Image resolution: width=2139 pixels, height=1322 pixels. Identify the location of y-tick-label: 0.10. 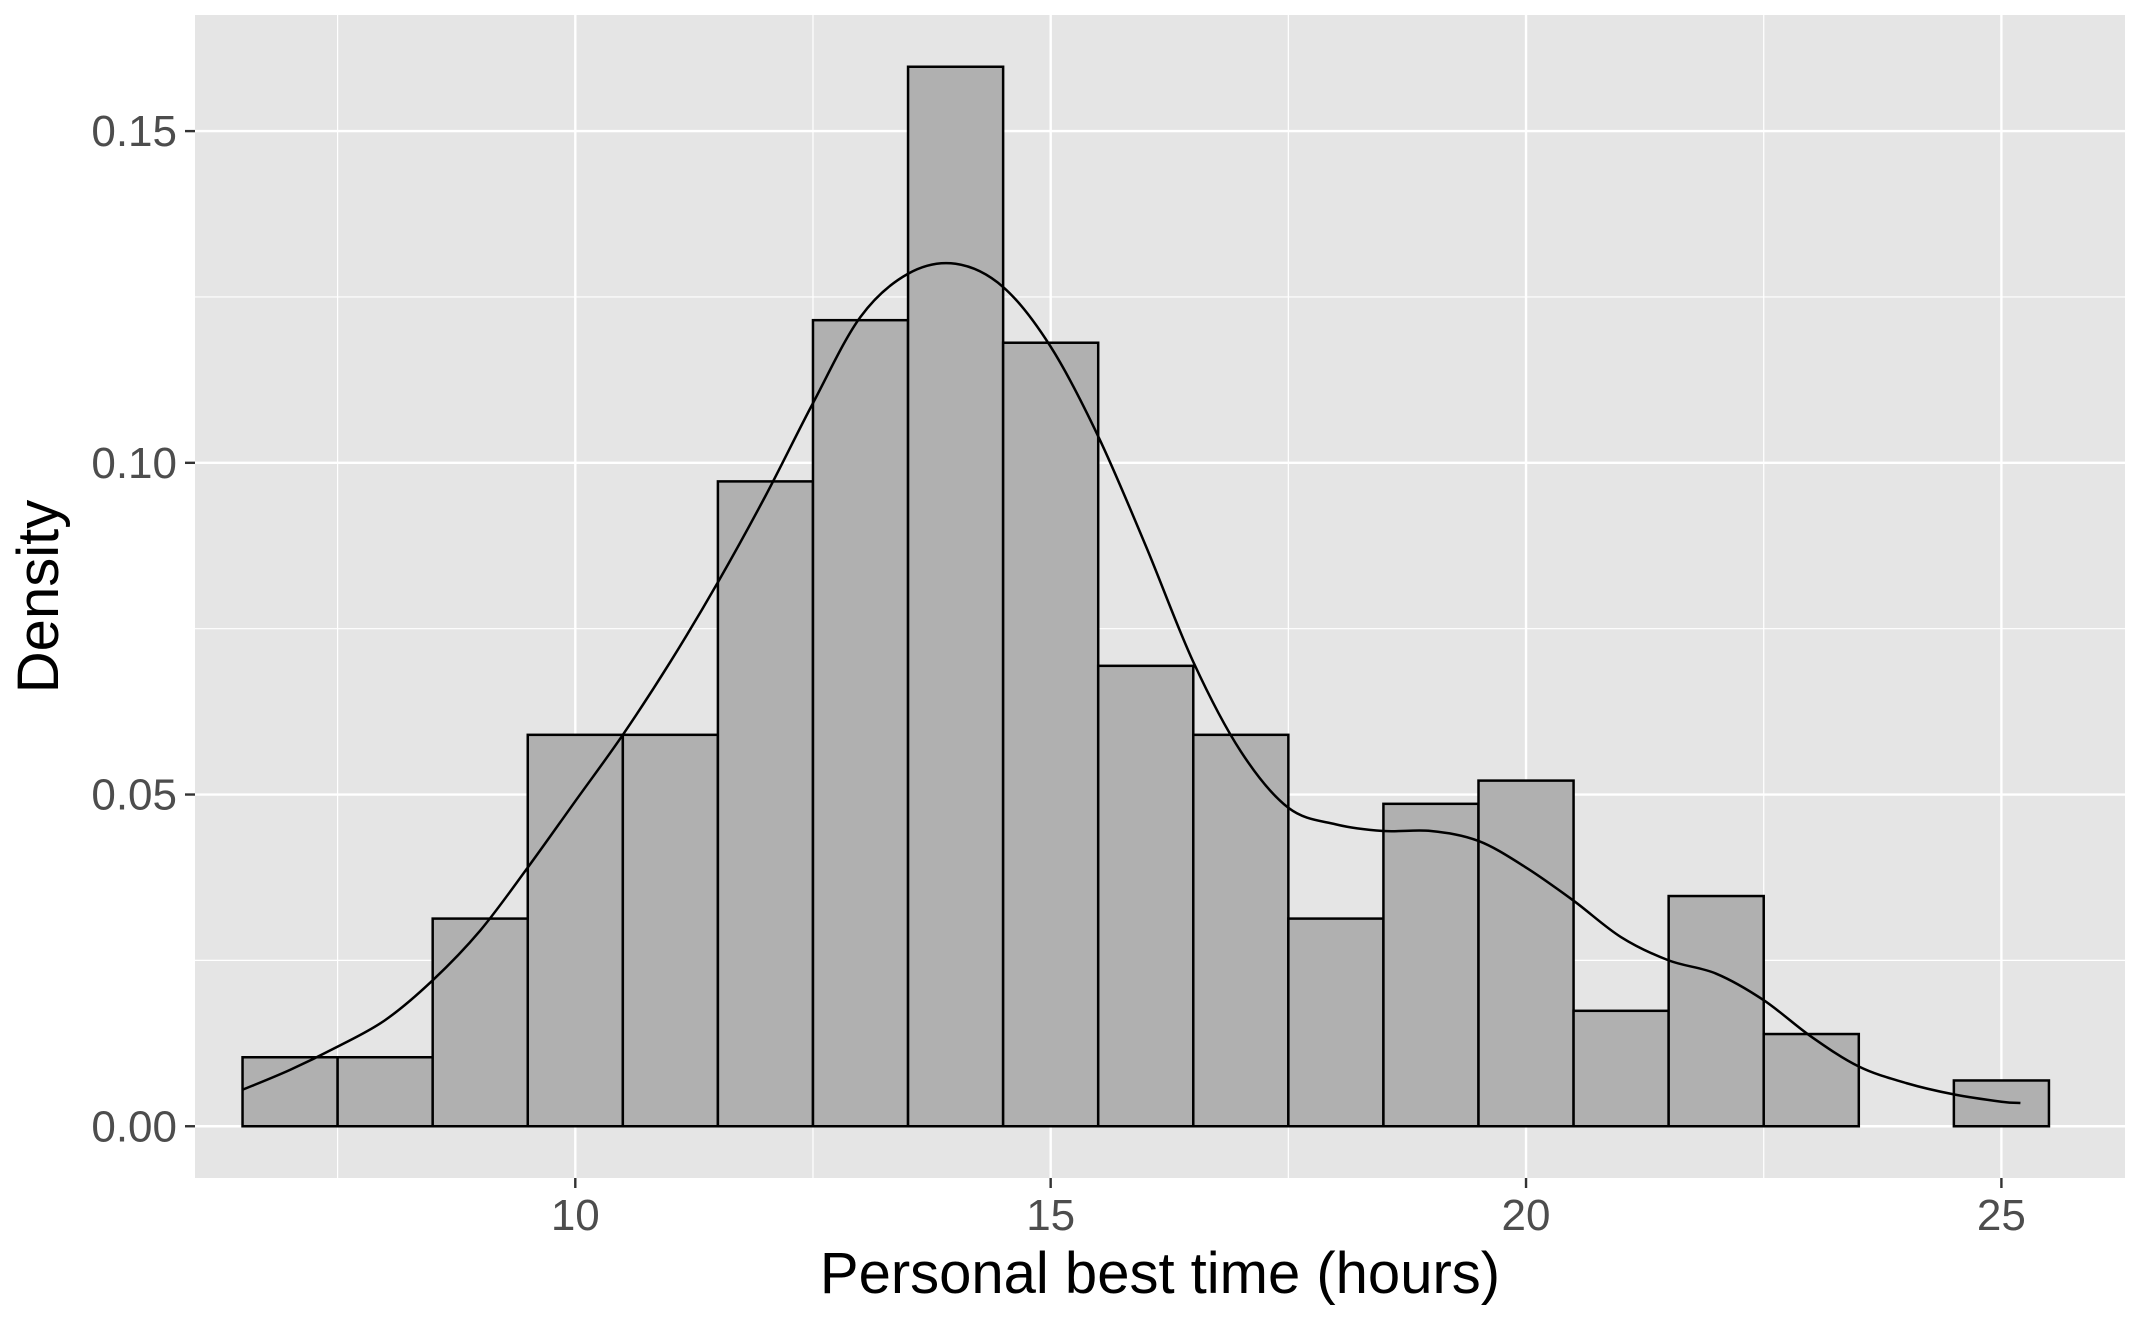
(134, 463).